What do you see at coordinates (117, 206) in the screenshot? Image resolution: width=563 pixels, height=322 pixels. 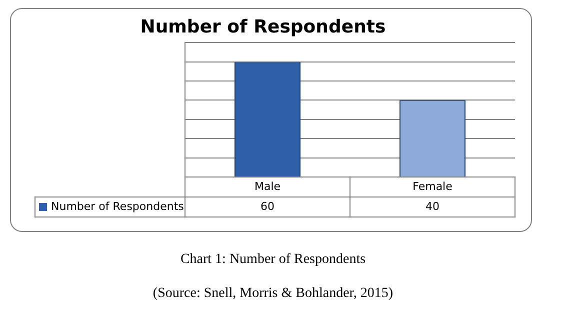 I see `legend-label: Number of Respondents` at bounding box center [117, 206].